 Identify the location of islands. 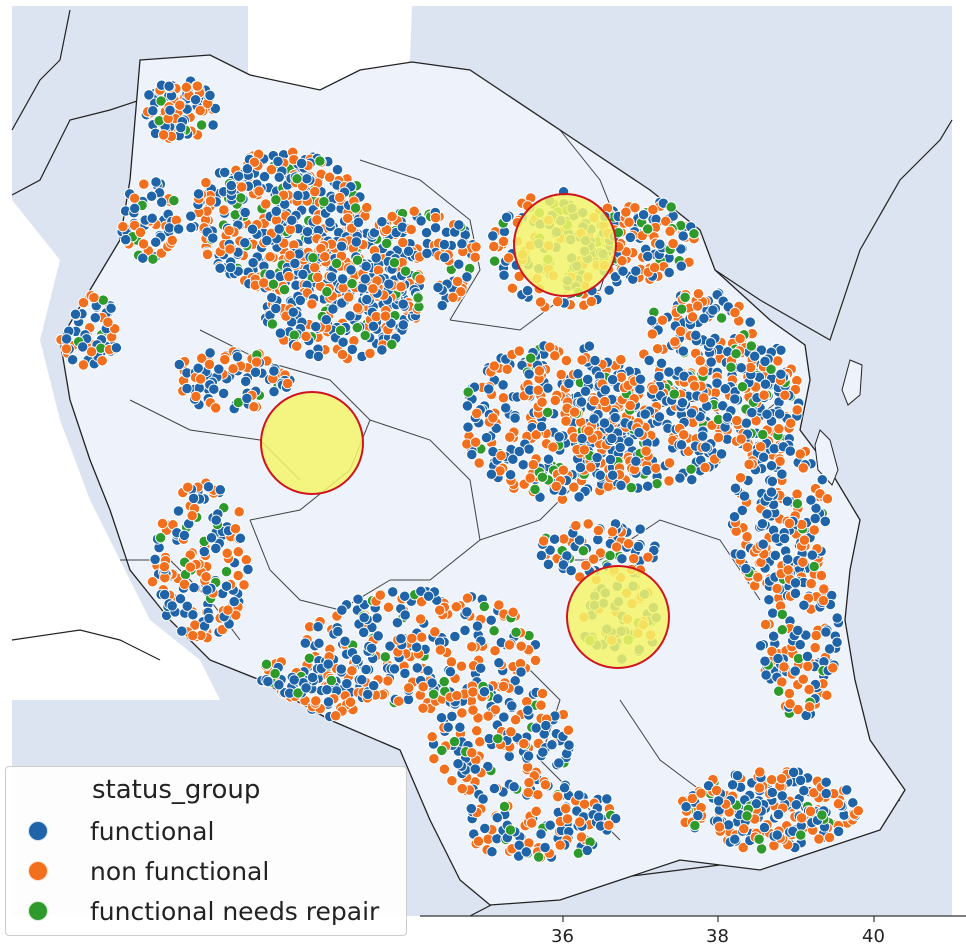
(838, 422).